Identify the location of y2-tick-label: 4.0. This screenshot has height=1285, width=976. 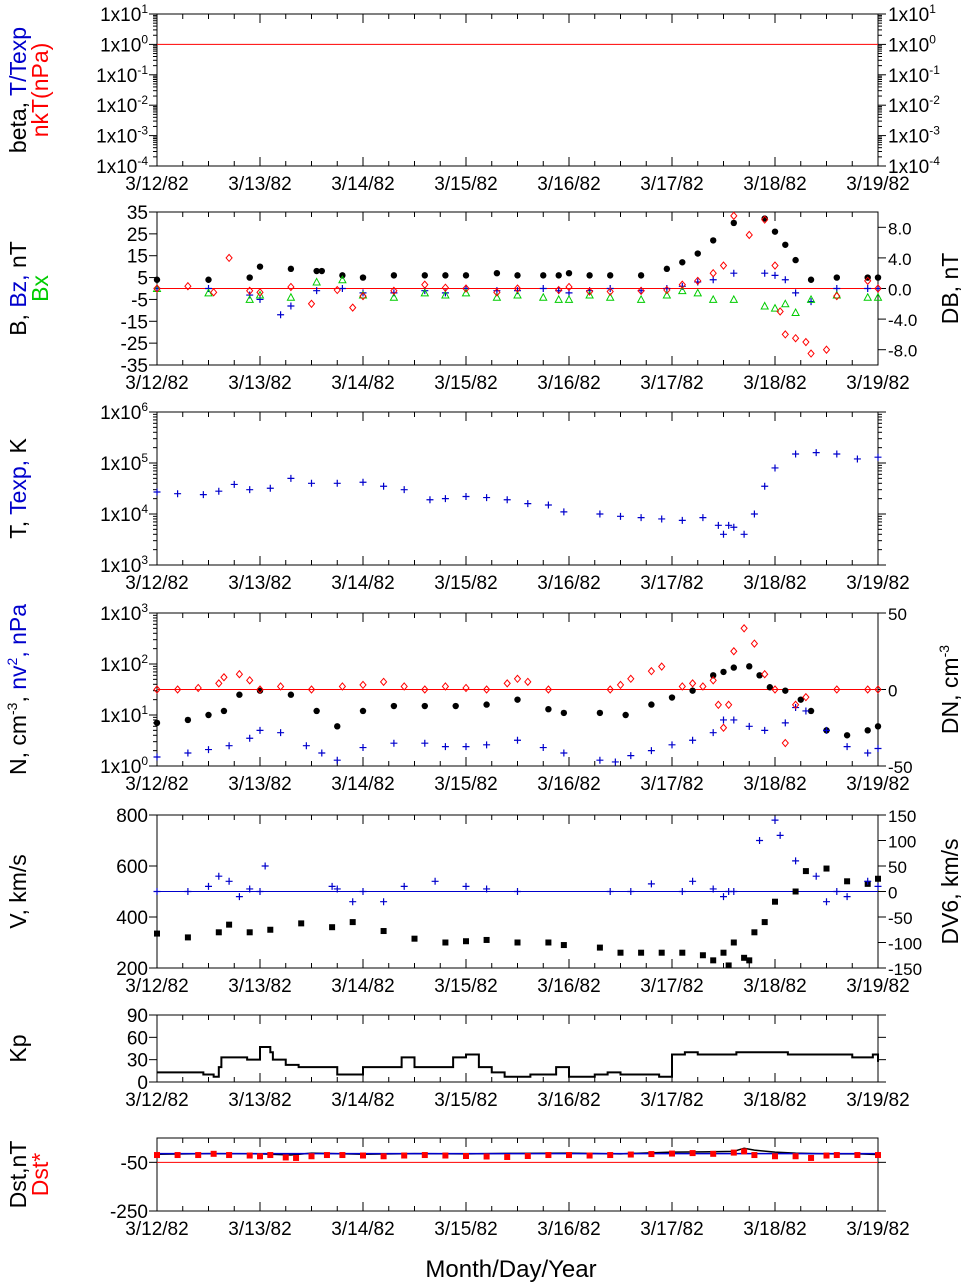
(900, 259).